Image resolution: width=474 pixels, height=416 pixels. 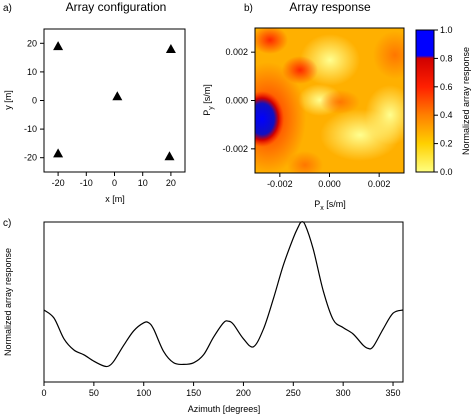 What do you see at coordinates (393, 393) in the screenshot?
I see `x-tick-label: 350` at bounding box center [393, 393].